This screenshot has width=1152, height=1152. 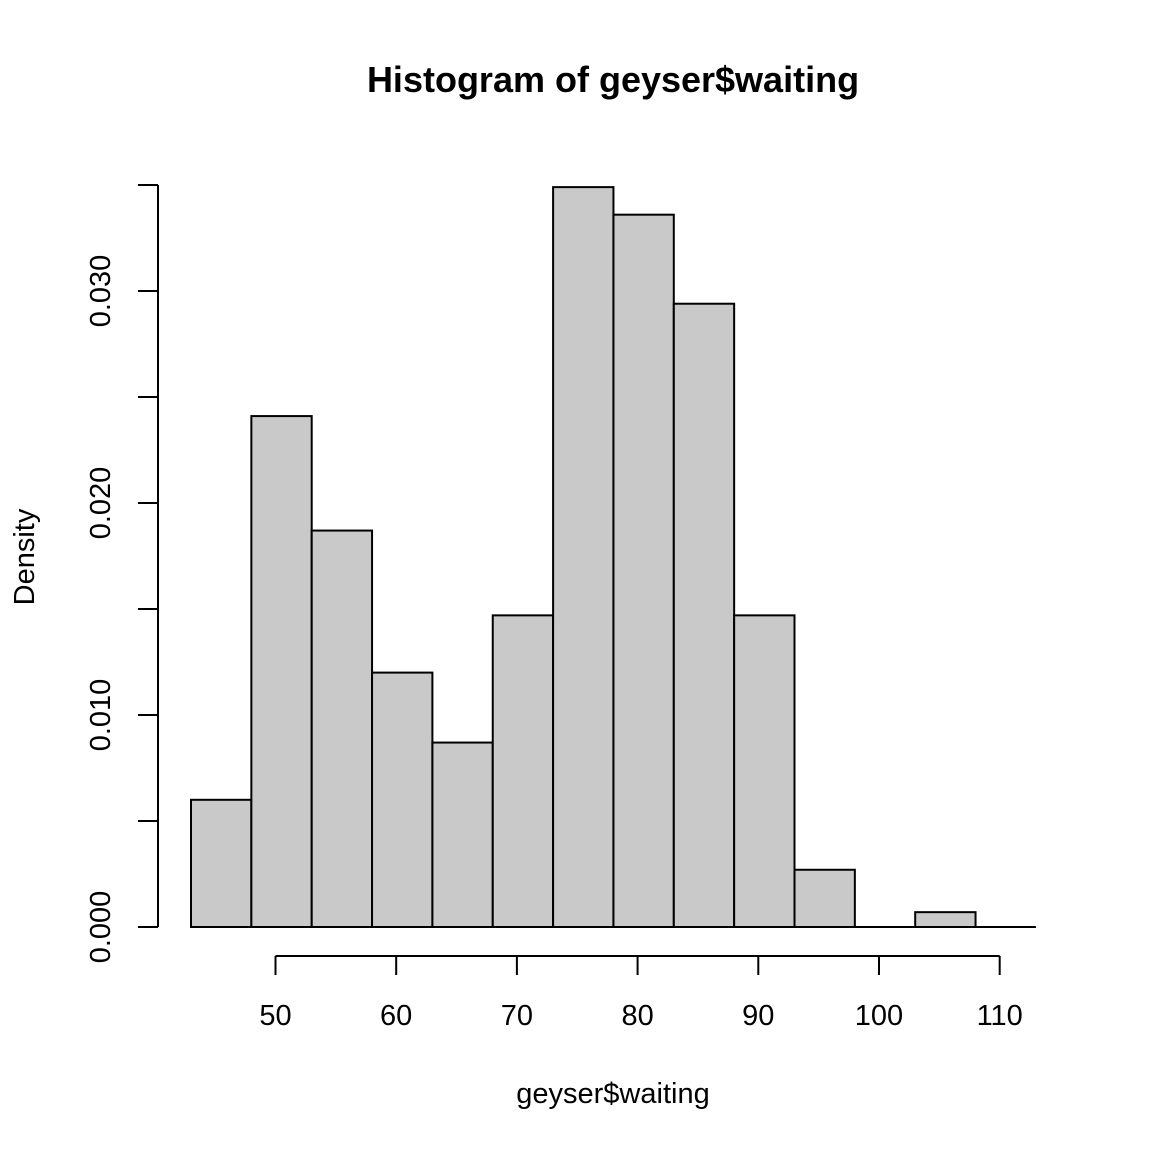 What do you see at coordinates (122, 574) in the screenshot?
I see `y-axis: 0.000 0.010 0.020 0.030` at bounding box center [122, 574].